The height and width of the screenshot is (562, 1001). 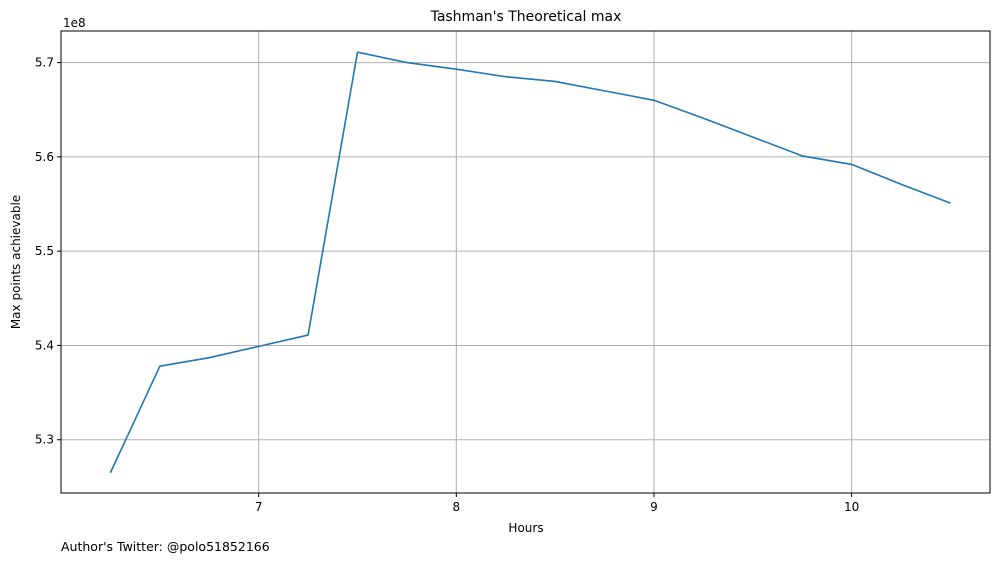 What do you see at coordinates (654, 507) in the screenshot?
I see `x-tick-label: 9` at bounding box center [654, 507].